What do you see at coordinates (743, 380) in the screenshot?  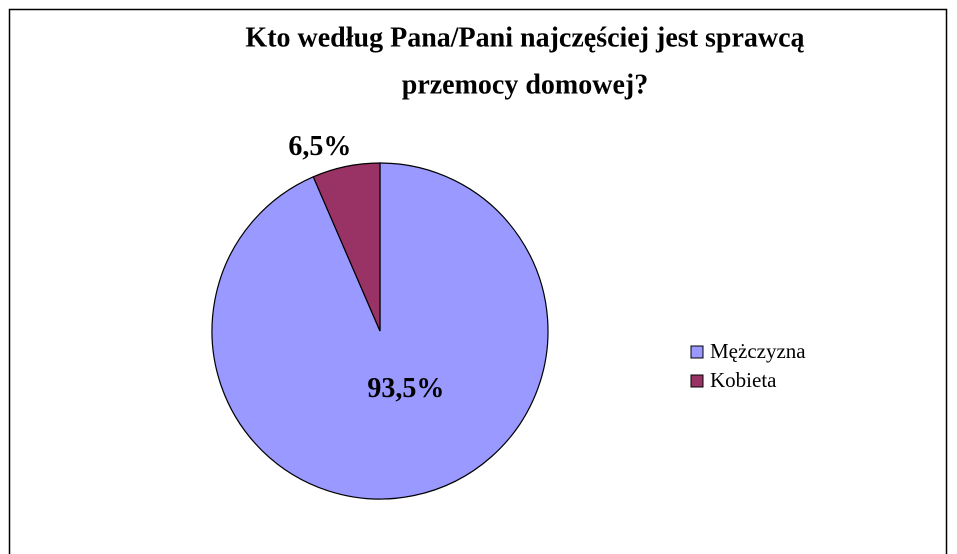 I see `legend-label: Kobieta` at bounding box center [743, 380].